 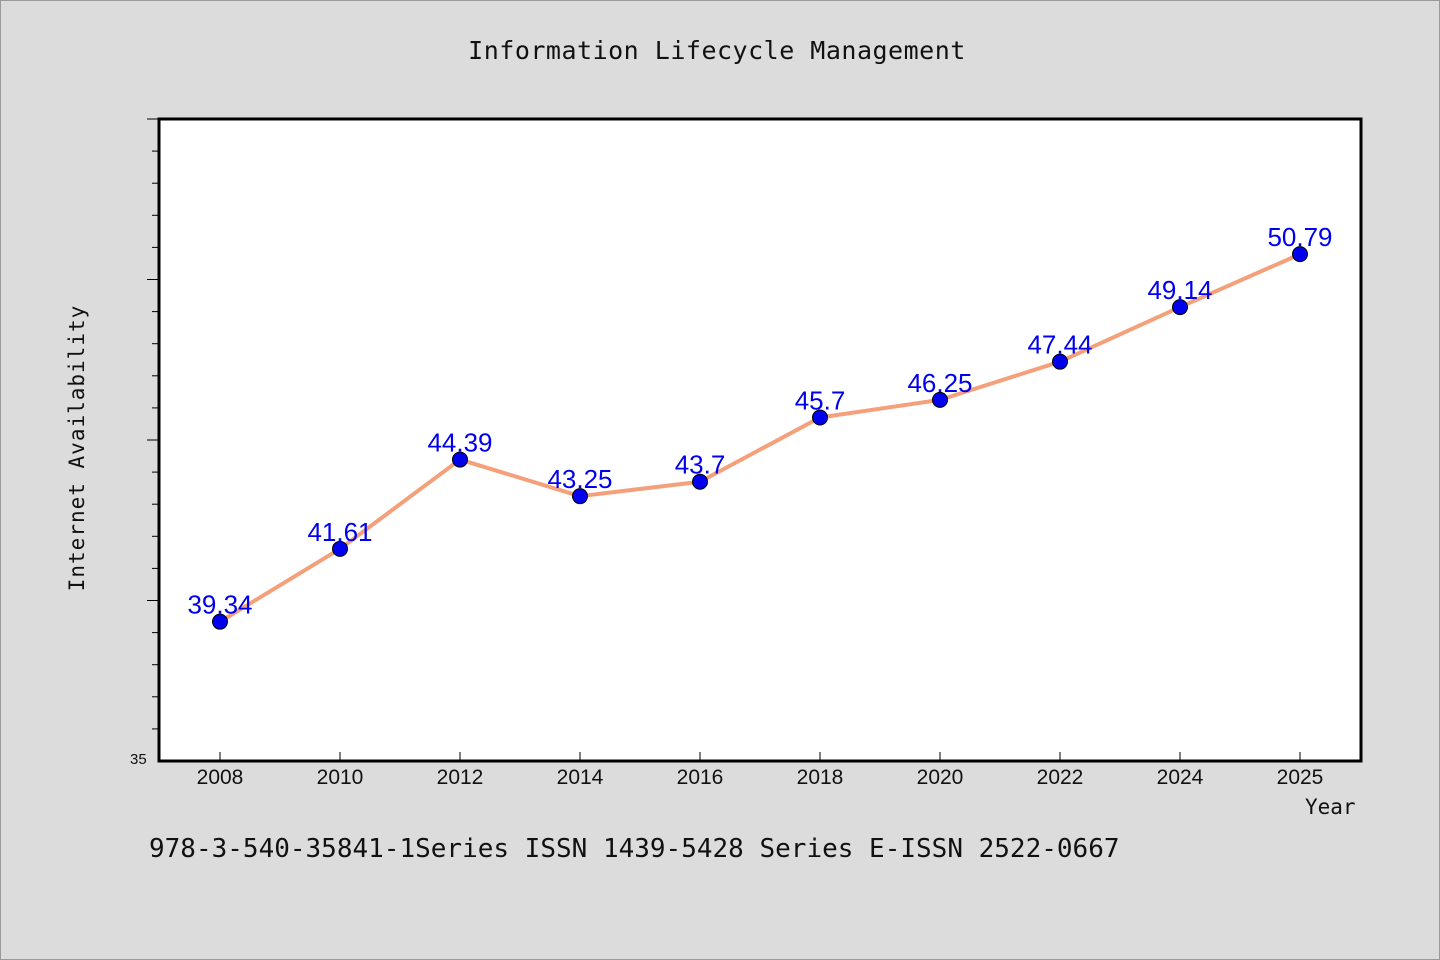 What do you see at coordinates (138, 759) in the screenshot?
I see `y-tick-label-35: 35` at bounding box center [138, 759].